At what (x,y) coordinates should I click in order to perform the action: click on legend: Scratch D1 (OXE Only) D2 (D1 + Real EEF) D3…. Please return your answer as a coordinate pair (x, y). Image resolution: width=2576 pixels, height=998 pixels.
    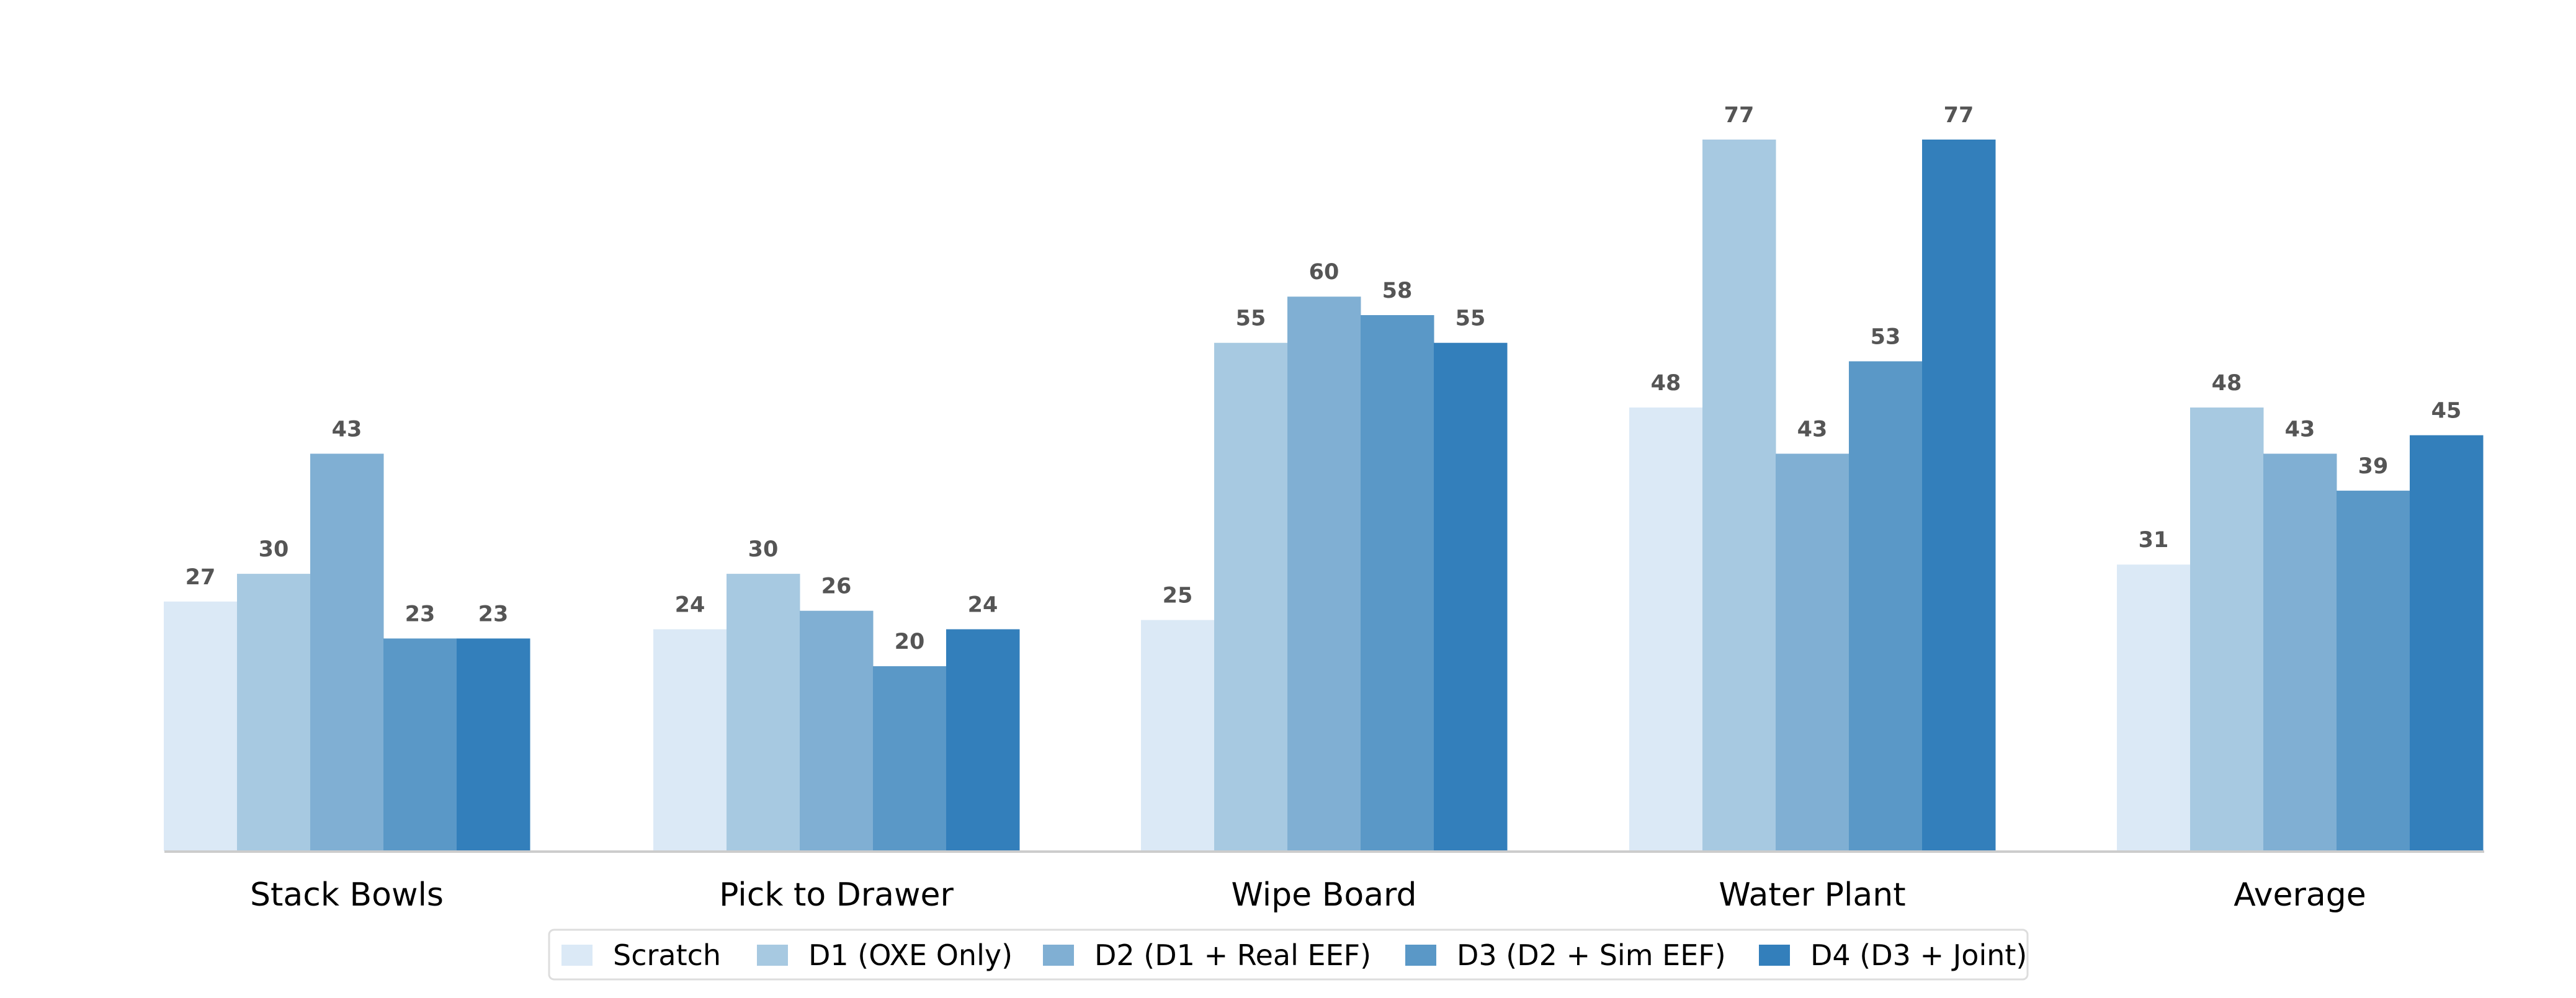
    Looking at the image, I should click on (1288, 955).